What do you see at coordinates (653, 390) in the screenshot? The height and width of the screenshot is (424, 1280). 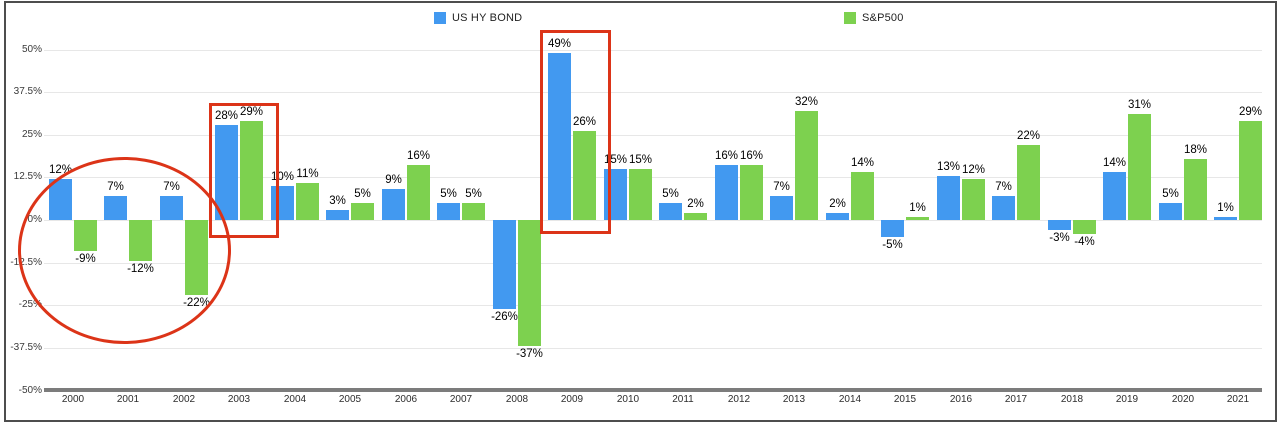 I see `x-axis-line` at bounding box center [653, 390].